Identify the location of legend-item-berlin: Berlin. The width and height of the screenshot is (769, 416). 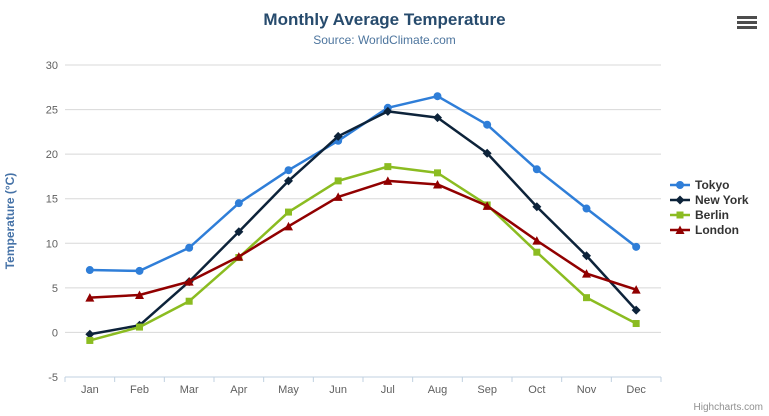
(709, 214).